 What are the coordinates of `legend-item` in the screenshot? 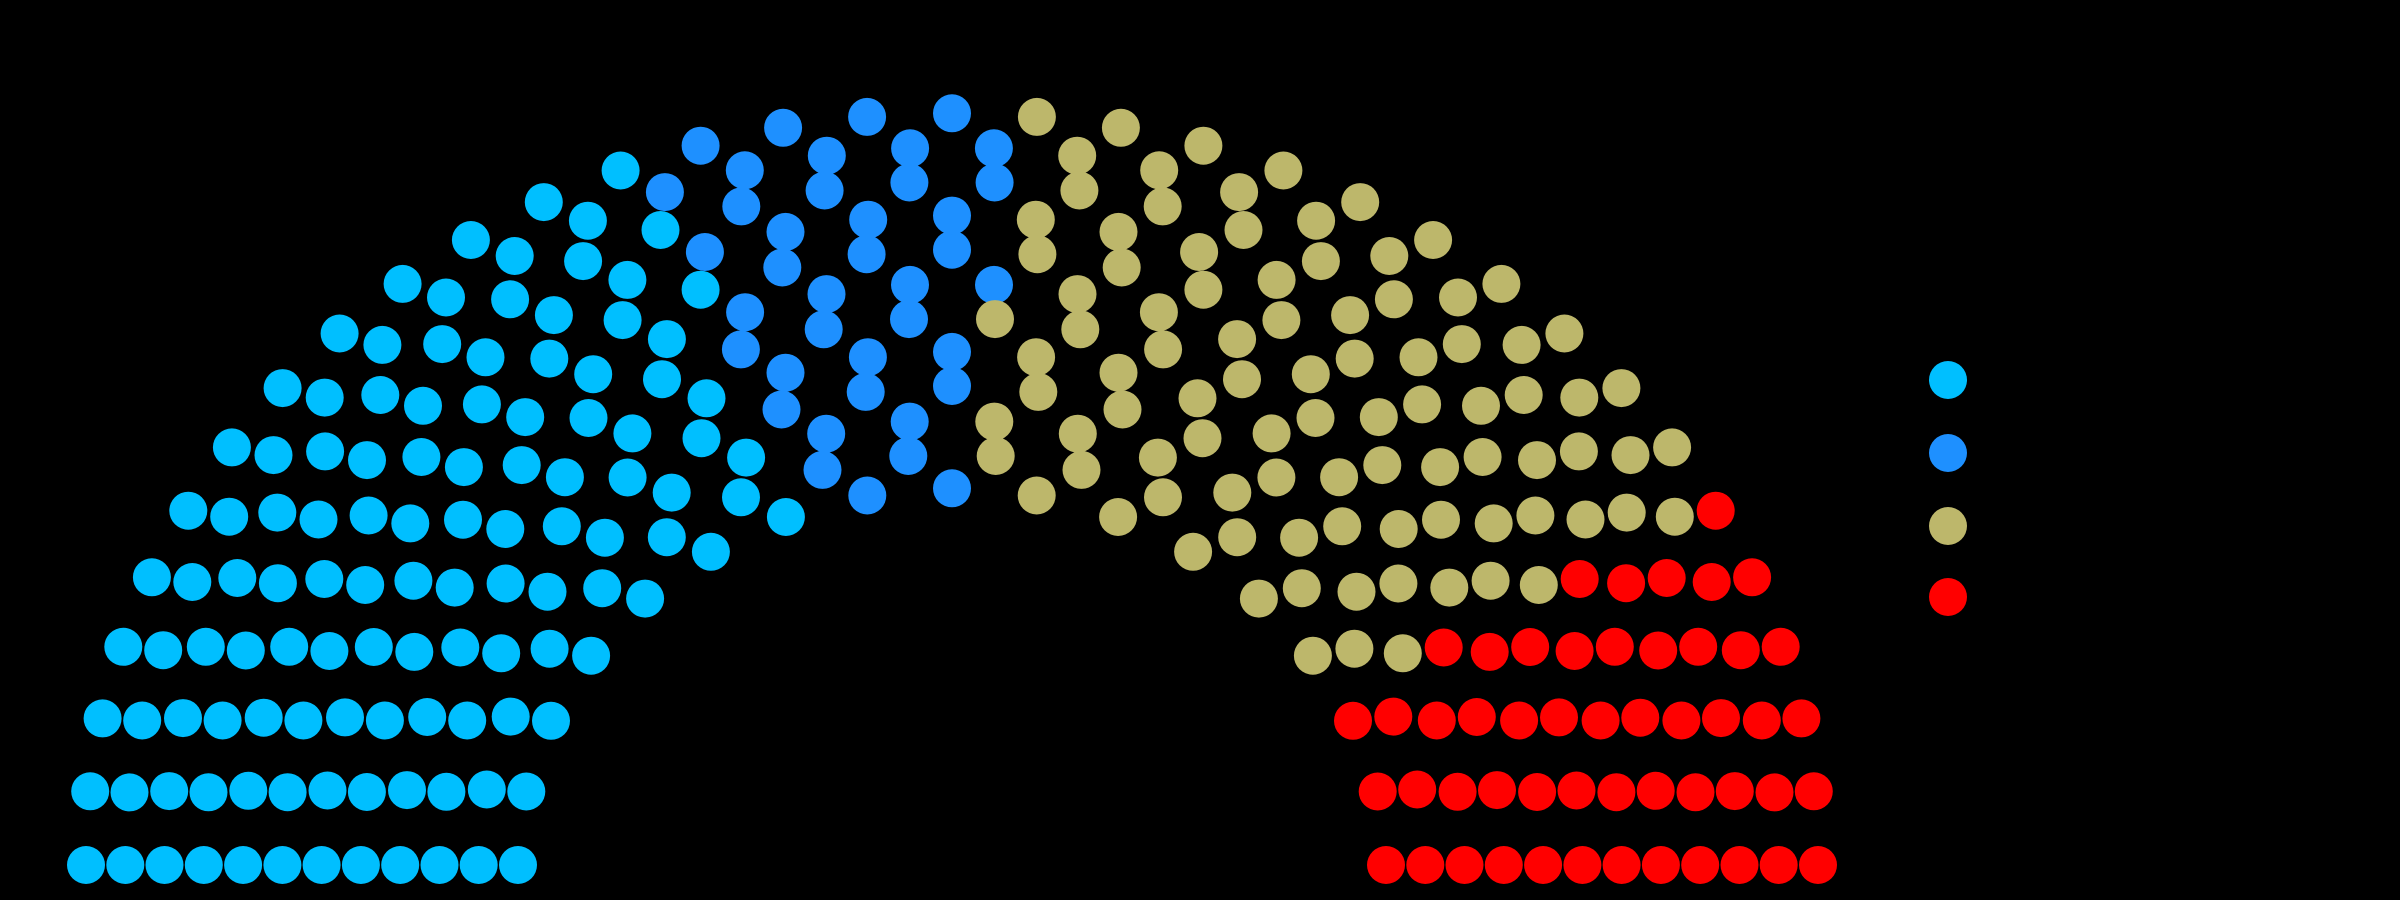 It's located at (1948, 380).